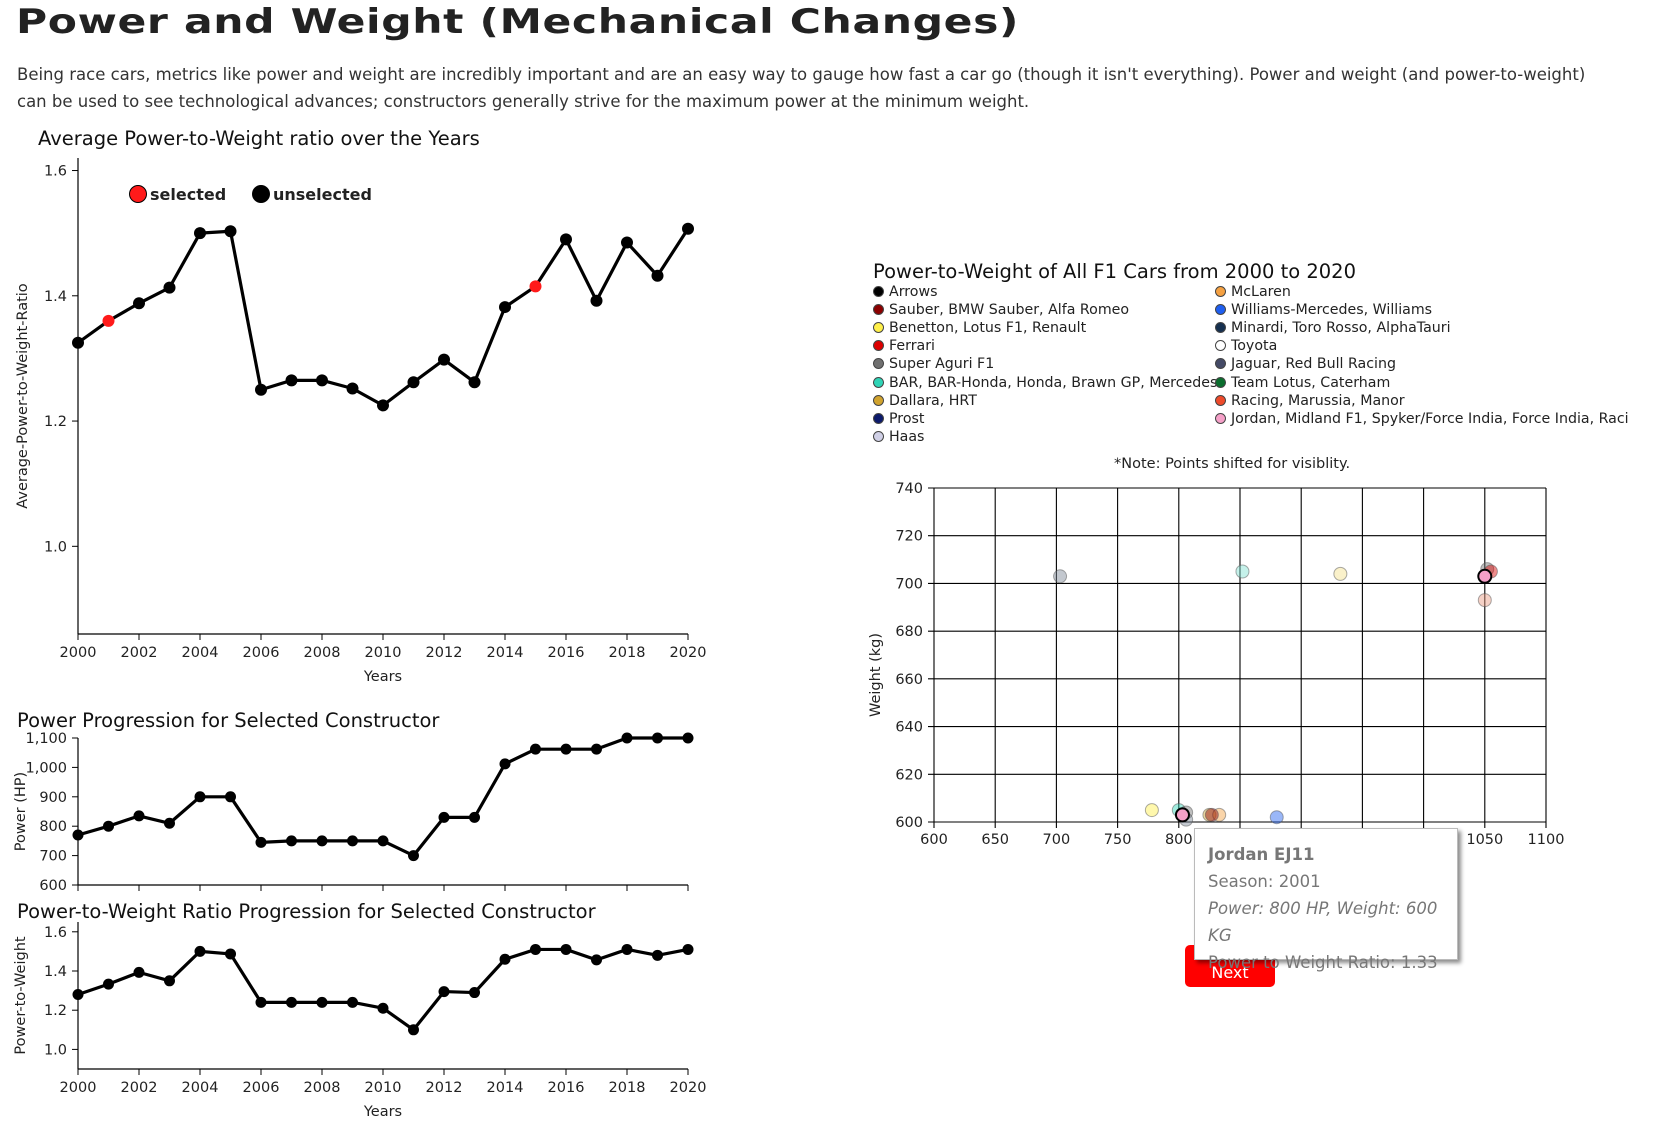 The height and width of the screenshot is (1122, 1673). I want to click on scatter-legend-item: Ferrari, so click(904, 346).